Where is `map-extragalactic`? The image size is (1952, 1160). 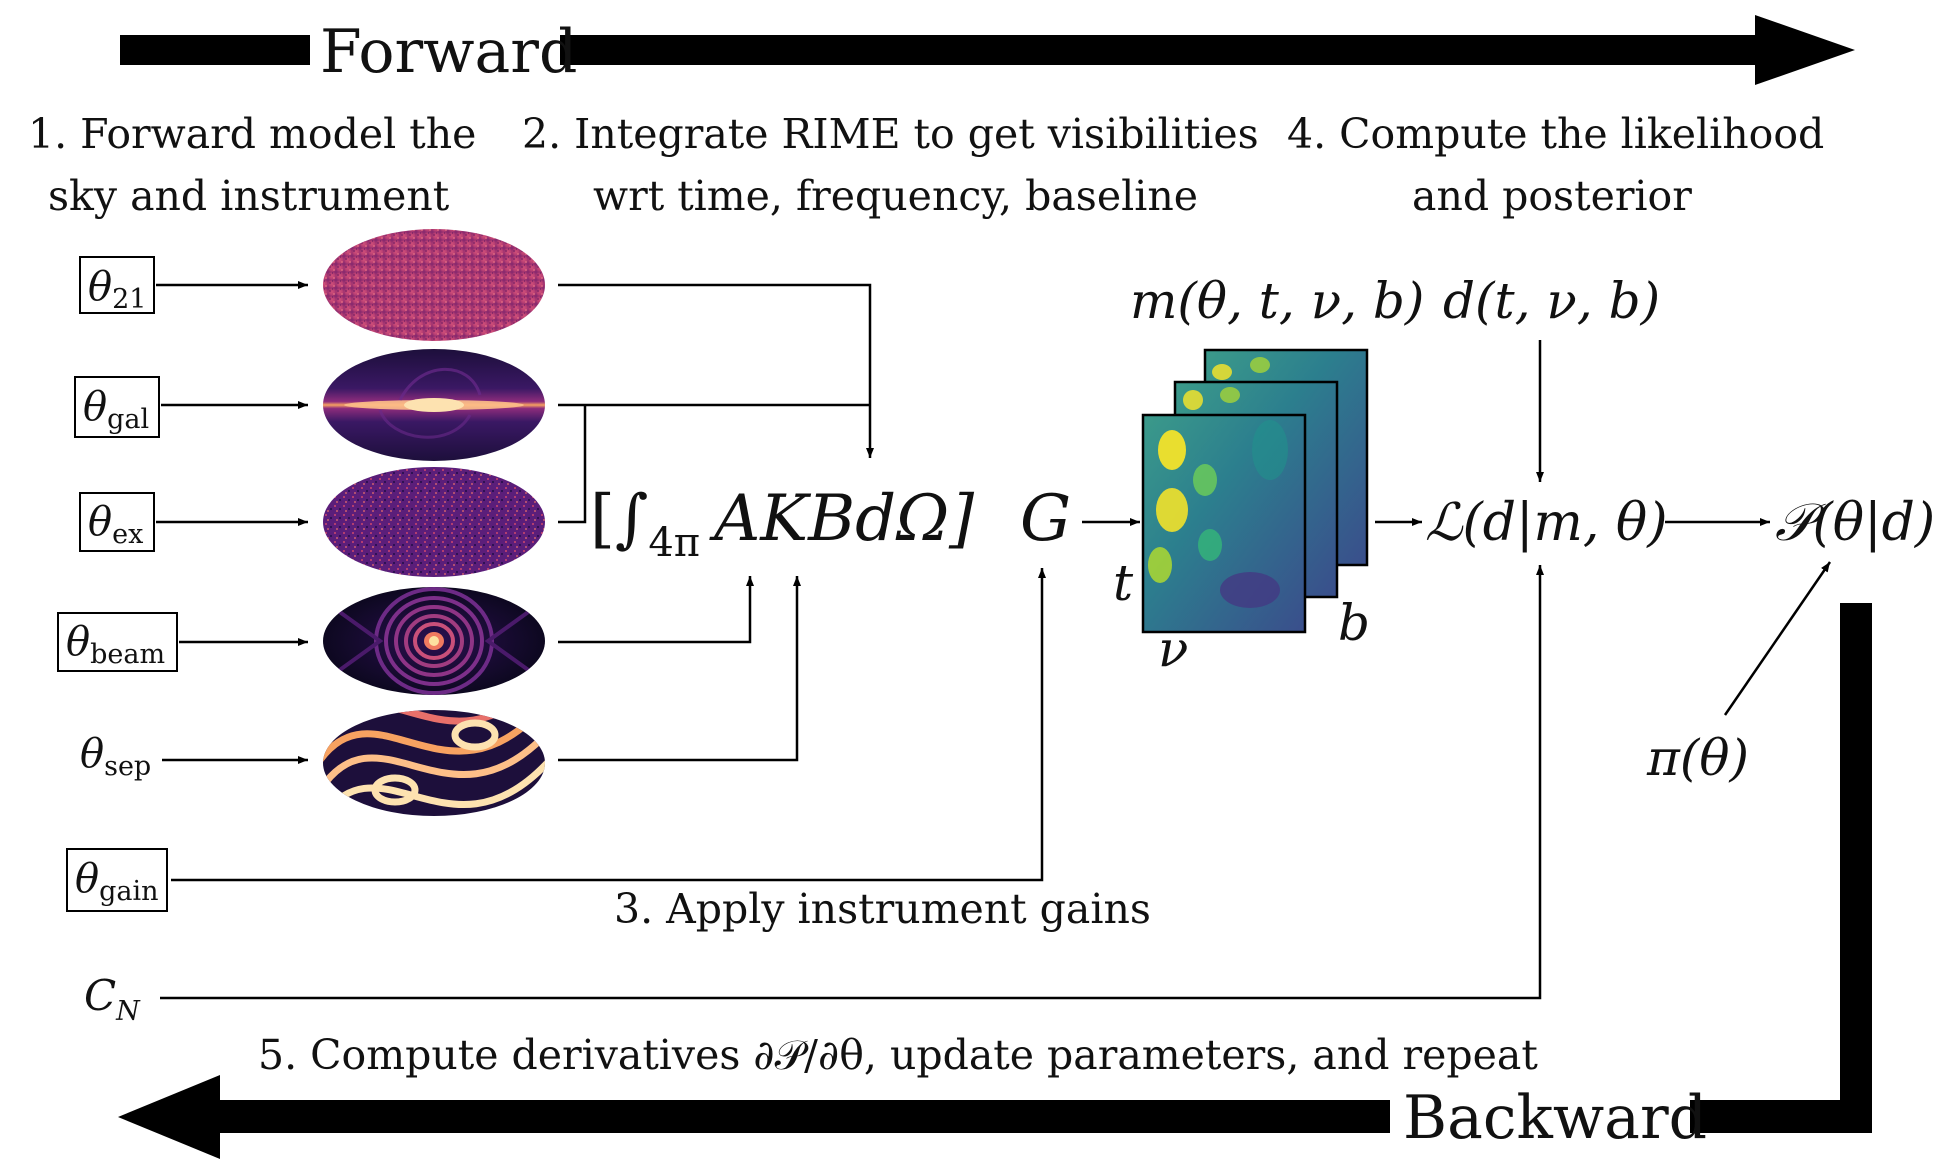 map-extragalactic is located at coordinates (434, 522).